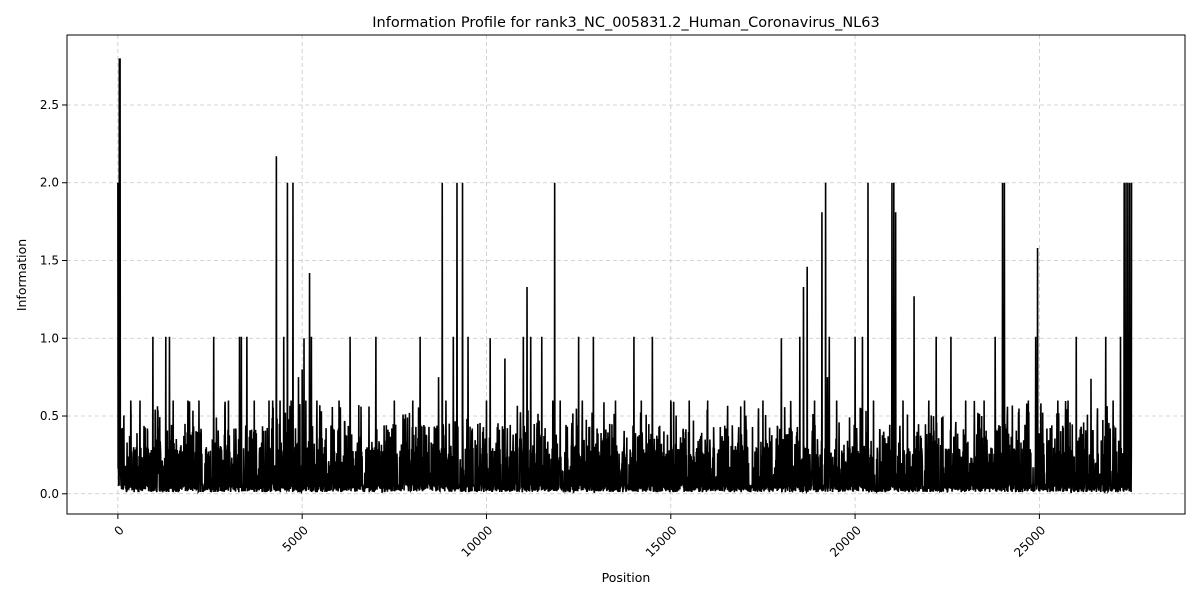 This screenshot has width=1200, height=600. What do you see at coordinates (49, 183) in the screenshot?
I see `y-tick-label: 2.0` at bounding box center [49, 183].